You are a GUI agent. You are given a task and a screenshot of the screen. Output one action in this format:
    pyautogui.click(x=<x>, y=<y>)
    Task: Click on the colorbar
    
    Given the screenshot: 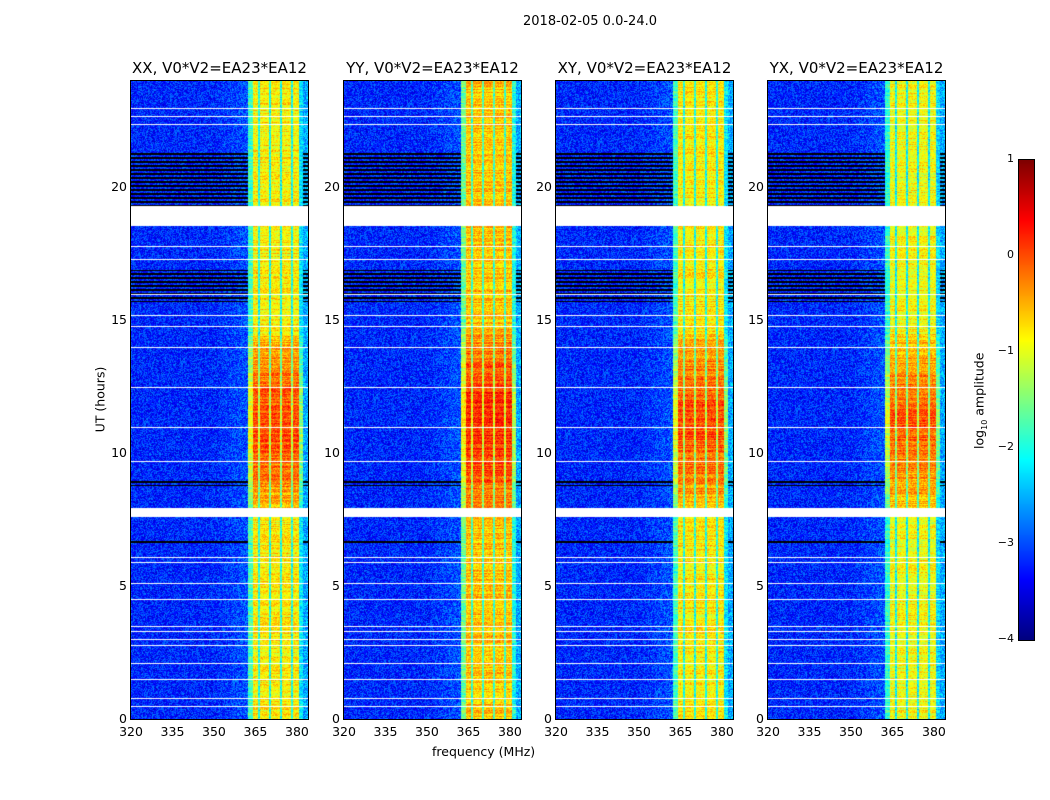 What is the action you would take?
    pyautogui.click(x=1026, y=400)
    